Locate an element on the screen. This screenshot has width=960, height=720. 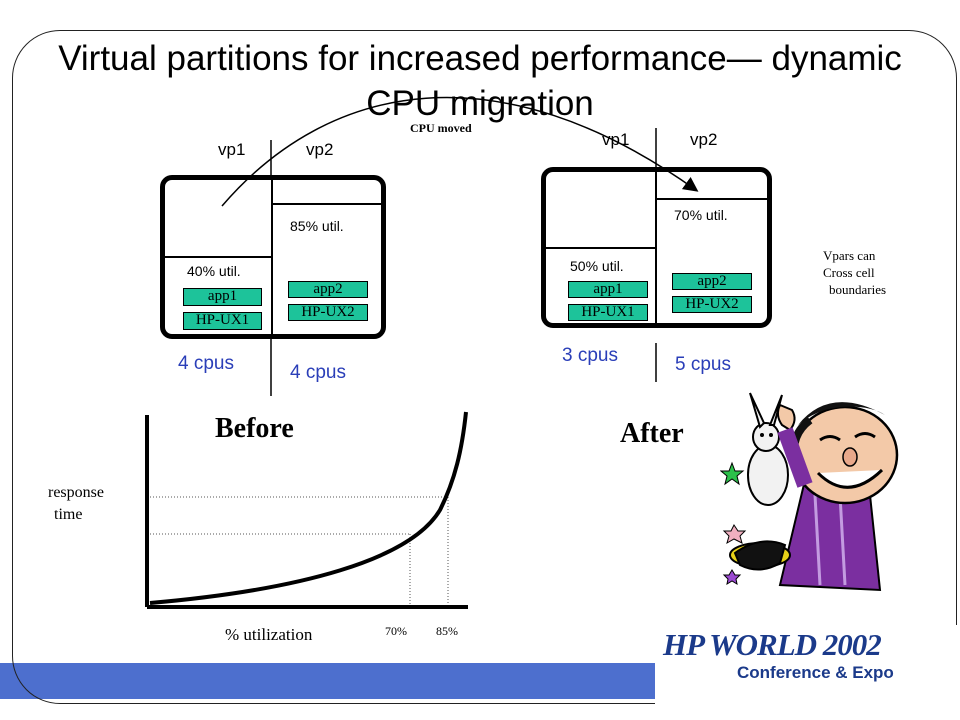
vpars-note: Vpars can Cross cell boundaries is located at coordinates (854, 272).